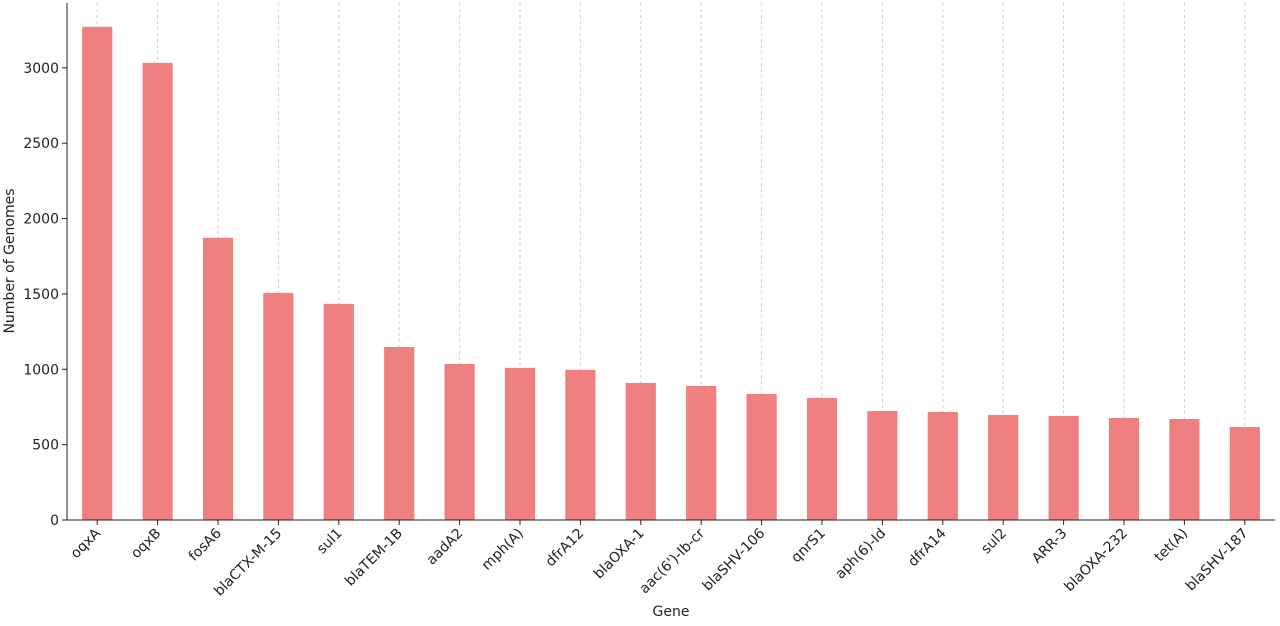  I want to click on x-tick-label: sul1, so click(330, 542).